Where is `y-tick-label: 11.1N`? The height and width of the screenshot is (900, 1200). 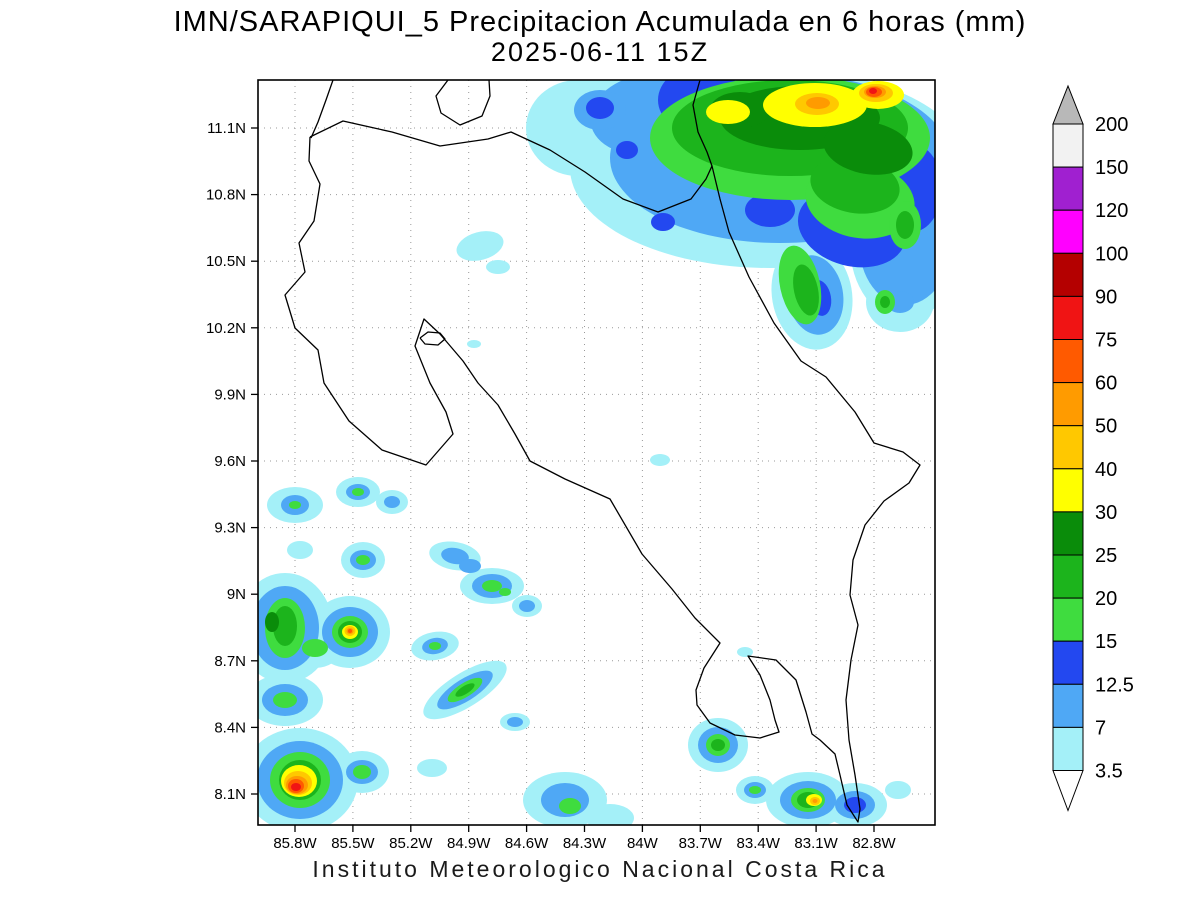
y-tick-label: 11.1N is located at coordinates (226, 128).